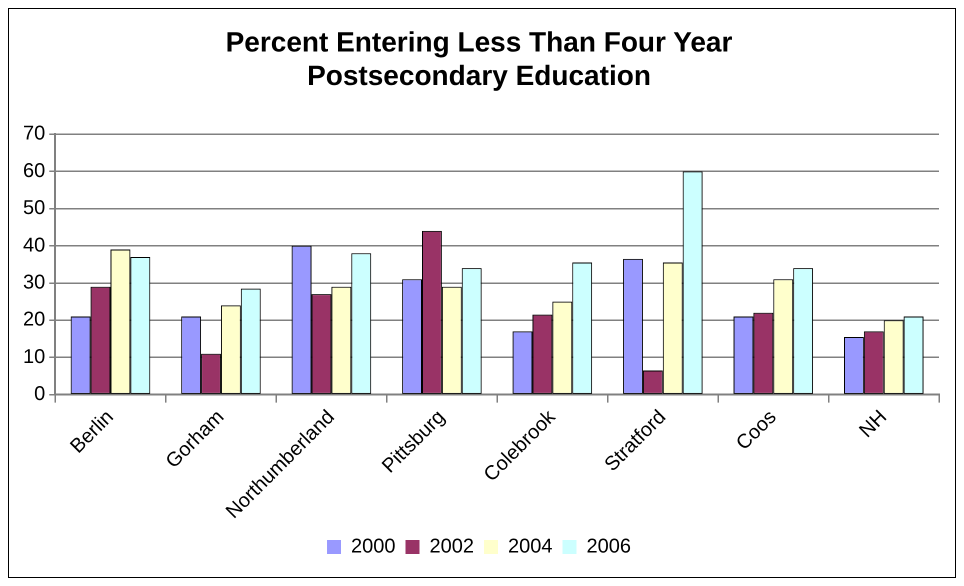 The width and height of the screenshot is (964, 586). I want to click on y-tick-label: 70, so click(34, 133).